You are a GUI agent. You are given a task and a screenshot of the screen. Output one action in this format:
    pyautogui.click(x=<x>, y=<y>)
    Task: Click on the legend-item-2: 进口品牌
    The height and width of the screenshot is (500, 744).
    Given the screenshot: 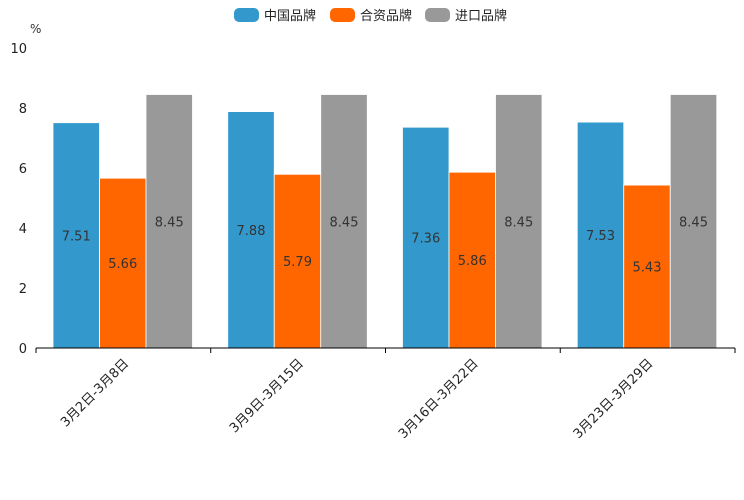 What is the action you would take?
    pyautogui.click(x=466, y=16)
    